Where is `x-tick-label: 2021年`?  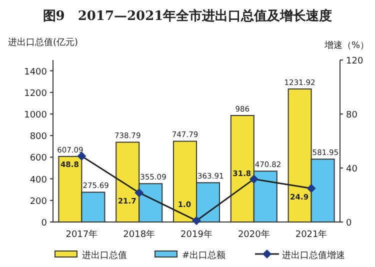
x-tick-label: 2021年 is located at coordinates (311, 234).